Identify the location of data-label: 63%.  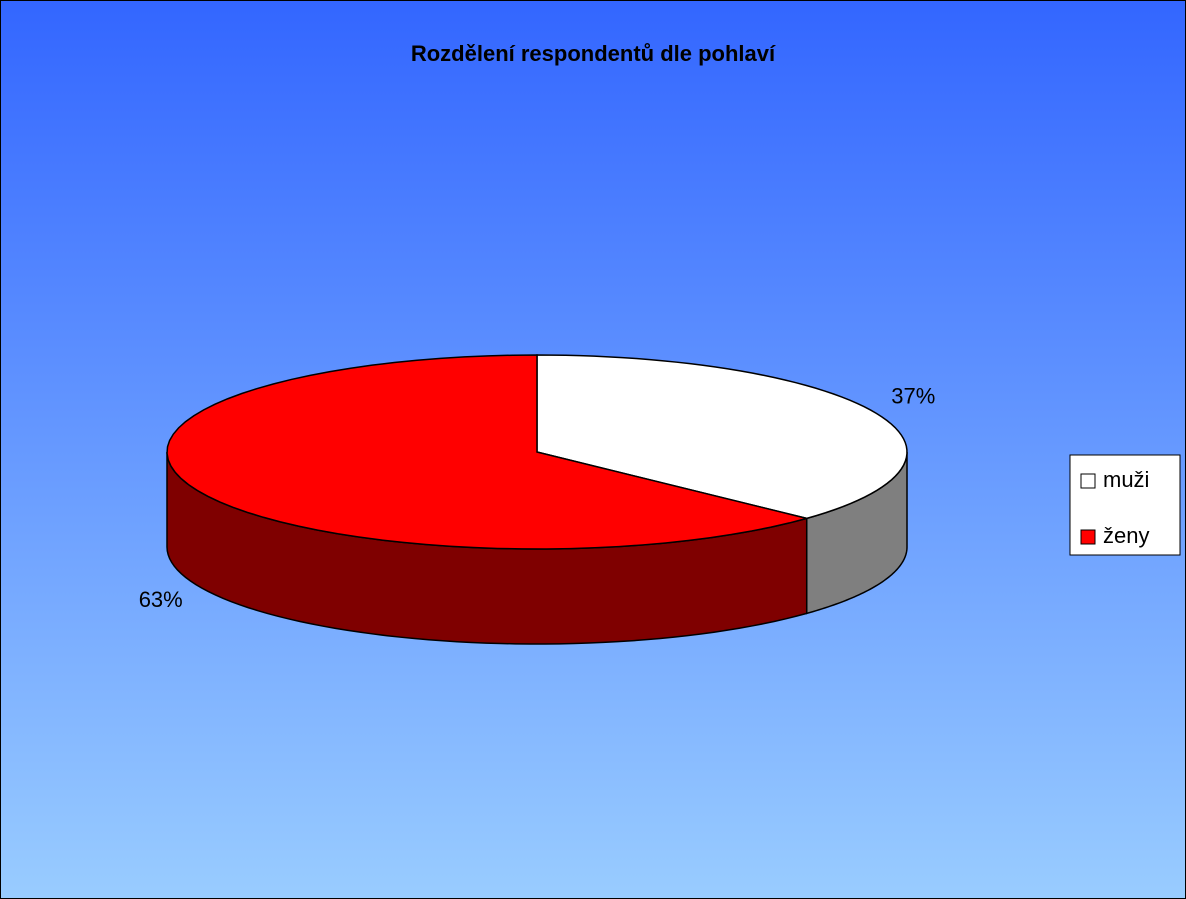
(161, 599).